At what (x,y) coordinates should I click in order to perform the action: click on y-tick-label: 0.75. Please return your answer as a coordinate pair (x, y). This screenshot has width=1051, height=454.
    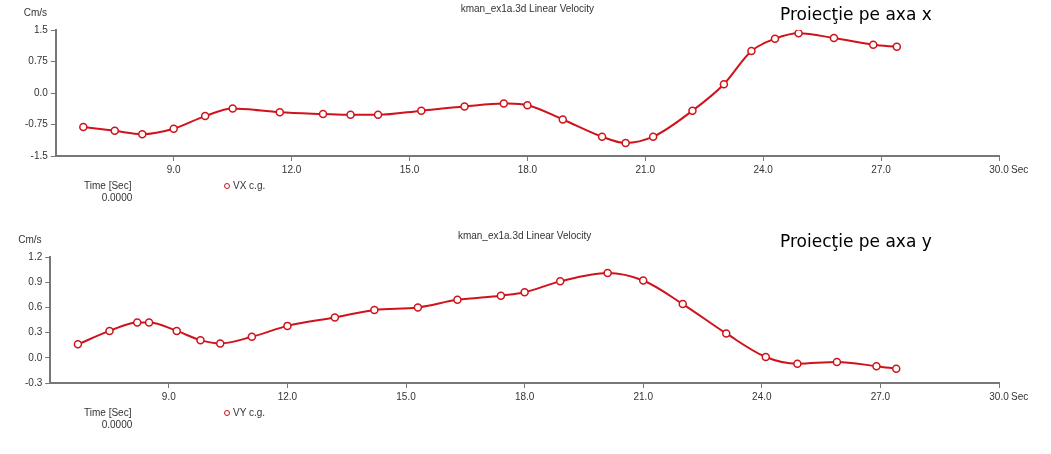
    Looking at the image, I should click on (38, 61).